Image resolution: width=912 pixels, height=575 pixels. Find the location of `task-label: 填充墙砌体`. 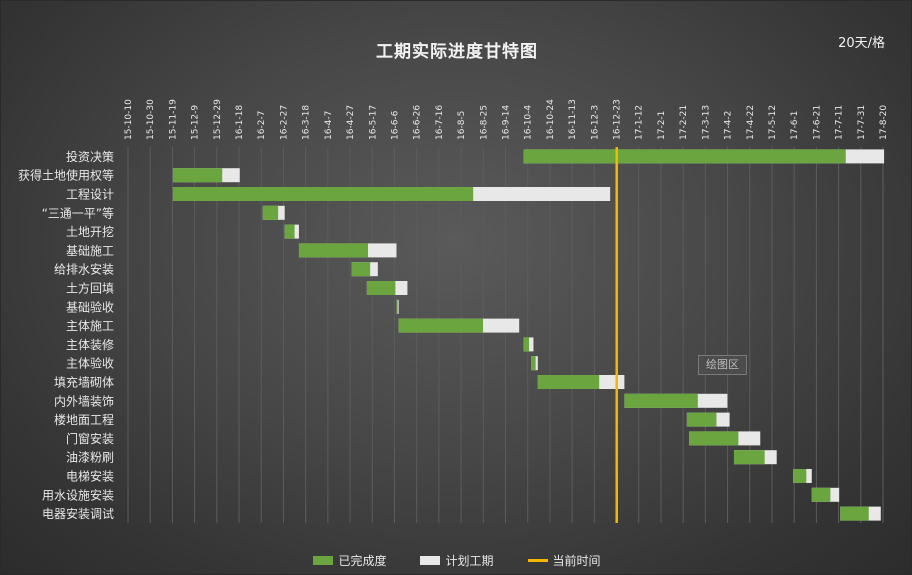

task-label: 填充墙砌体 is located at coordinates (84, 382).